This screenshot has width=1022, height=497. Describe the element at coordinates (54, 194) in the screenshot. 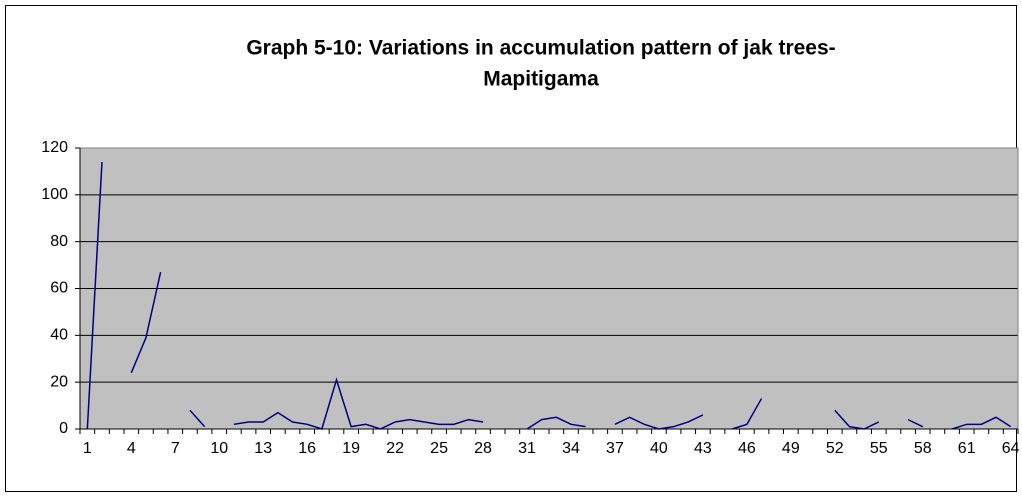

I see `y-tick-label: 100` at that location.